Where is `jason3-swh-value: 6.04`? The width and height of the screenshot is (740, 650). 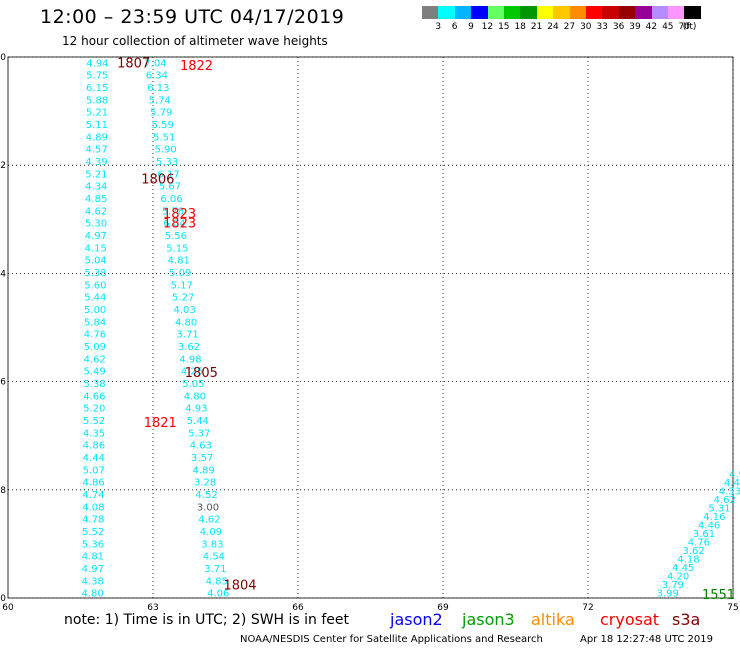 jason3-swh-value: 6.04 is located at coordinates (174, 224).